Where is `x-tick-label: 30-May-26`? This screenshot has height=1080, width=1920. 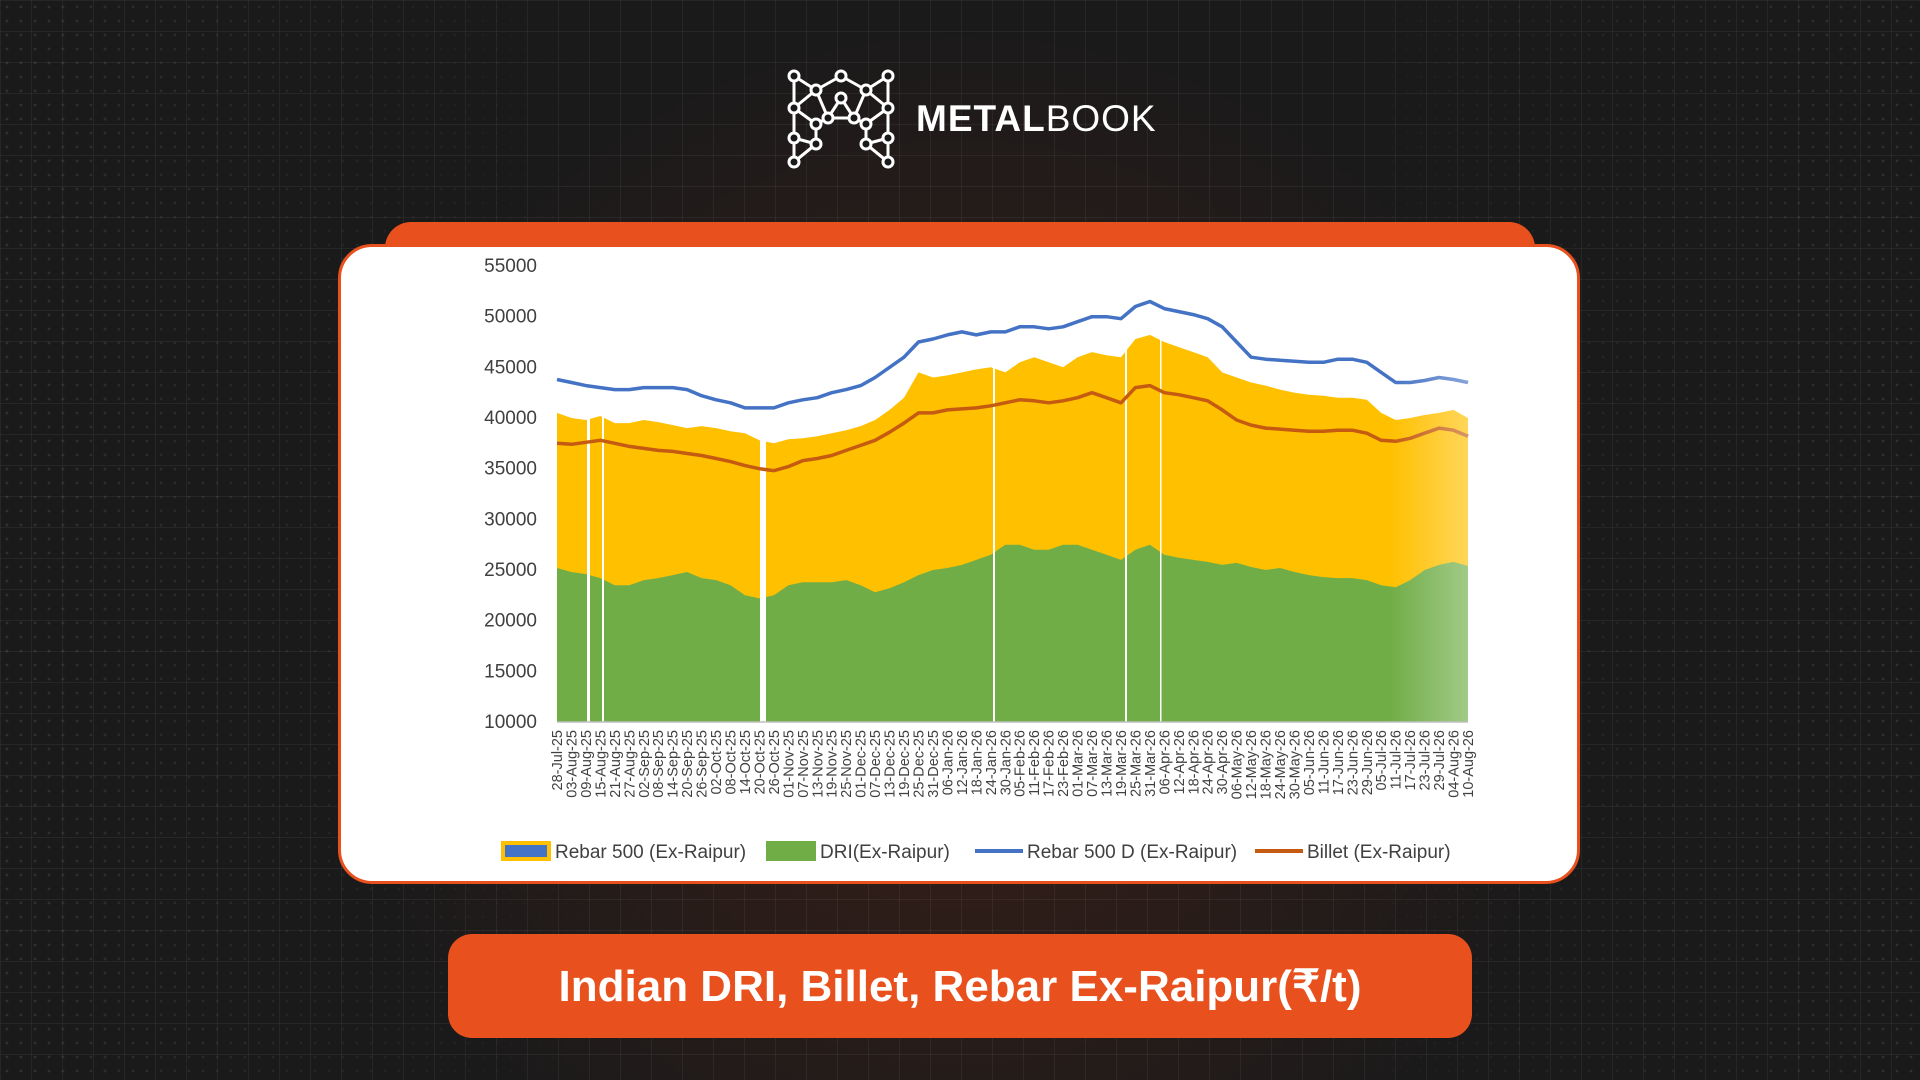
x-tick-label: 30-May-26 is located at coordinates (1296, 764).